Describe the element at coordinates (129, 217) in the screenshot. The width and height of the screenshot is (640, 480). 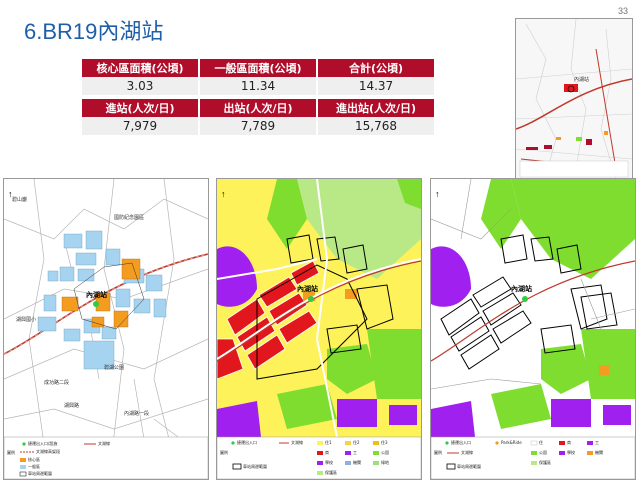
I see `left-map-place-4: 國防紀念園區` at that location.